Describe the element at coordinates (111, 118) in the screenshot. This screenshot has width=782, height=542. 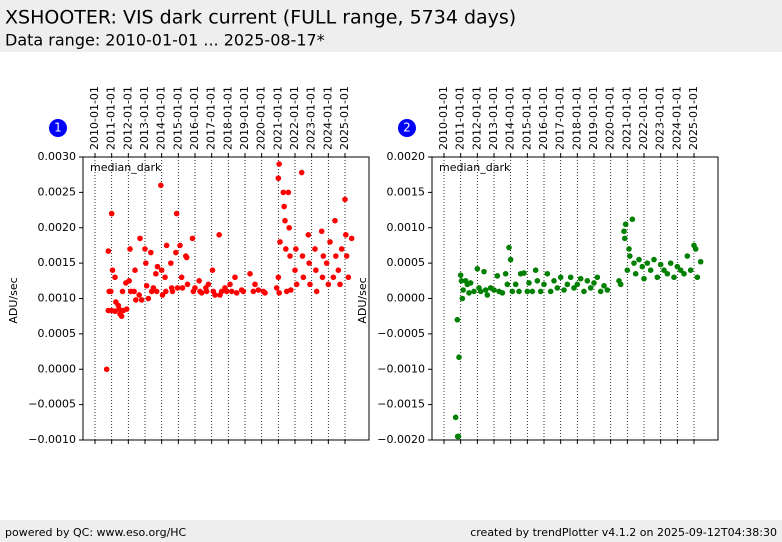
I see `x-tick-label: 2011-01-01` at that location.